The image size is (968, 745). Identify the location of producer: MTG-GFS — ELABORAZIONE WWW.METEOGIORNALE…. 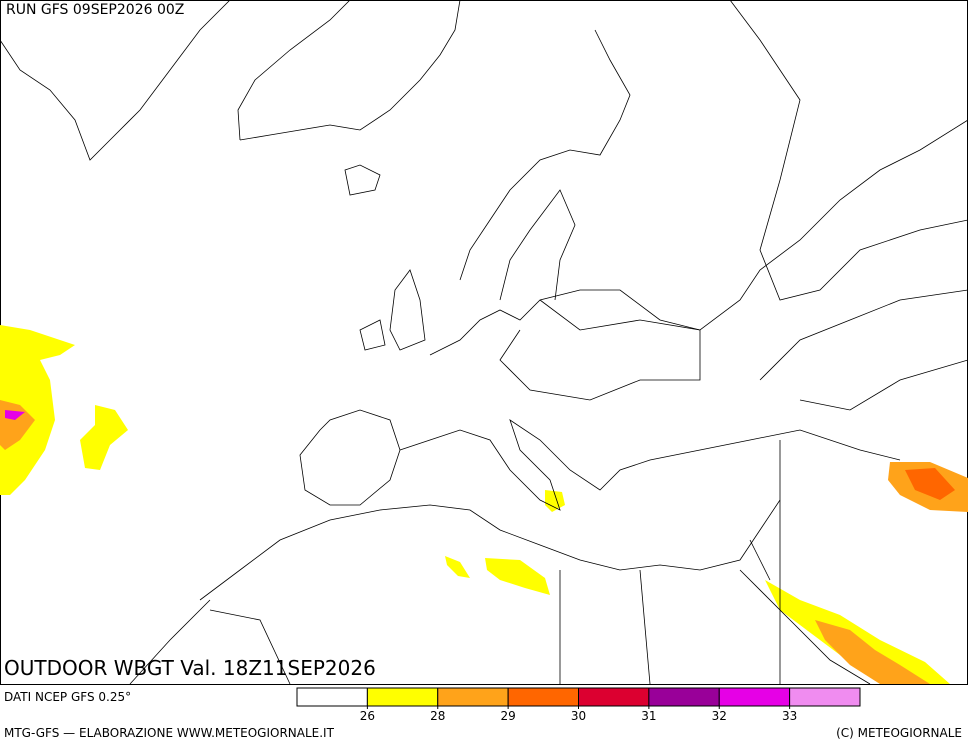
(169, 733).